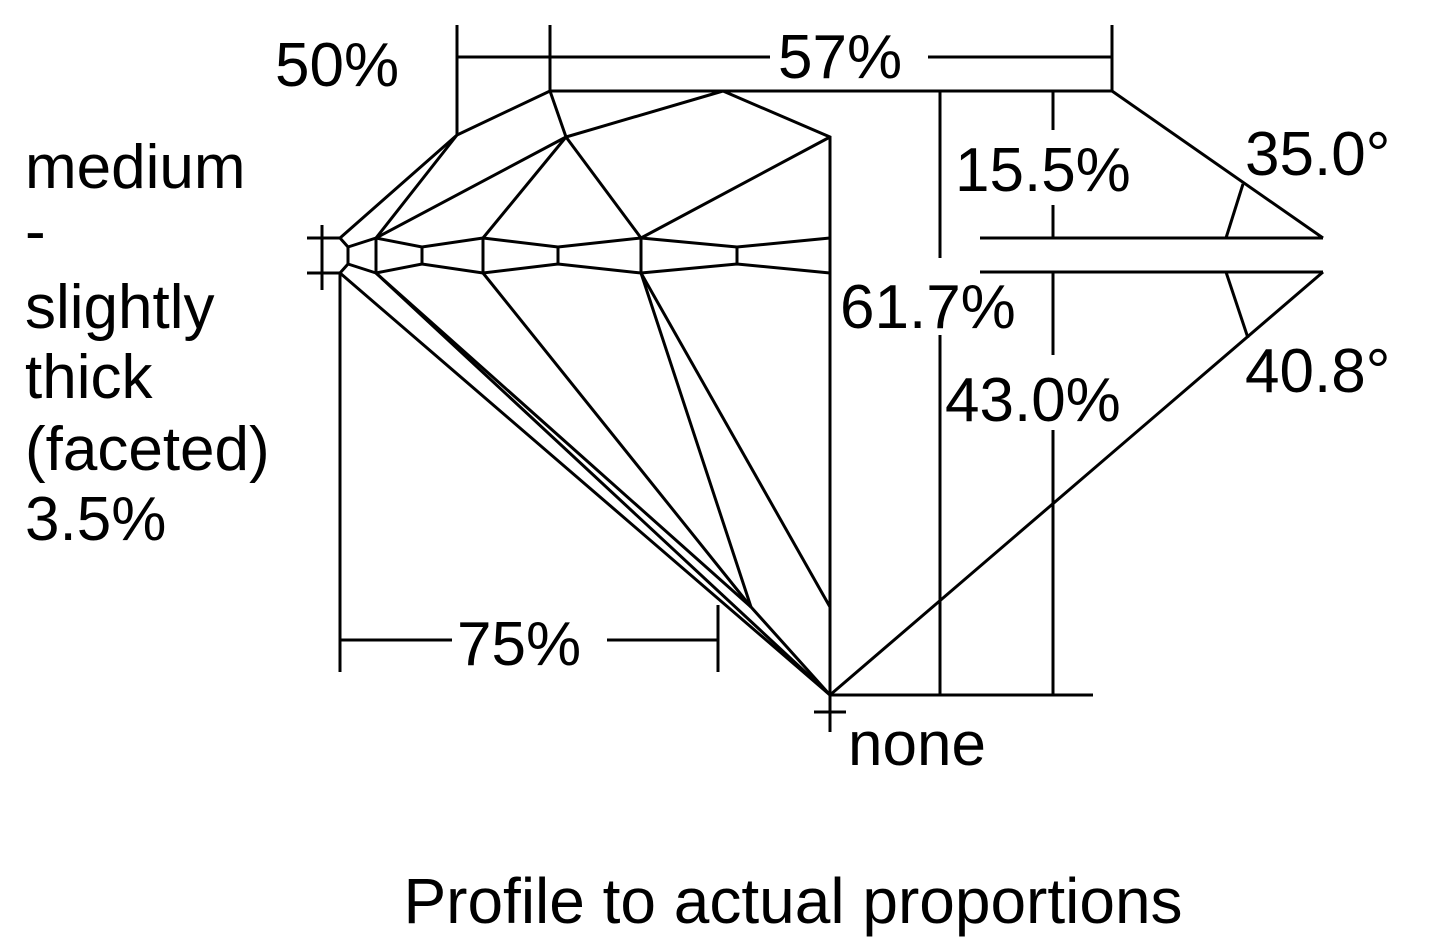 This screenshot has width=1445, height=946. Describe the element at coordinates (1033, 400) in the screenshot. I see `pavilion-depth-label: 43.0%` at that location.